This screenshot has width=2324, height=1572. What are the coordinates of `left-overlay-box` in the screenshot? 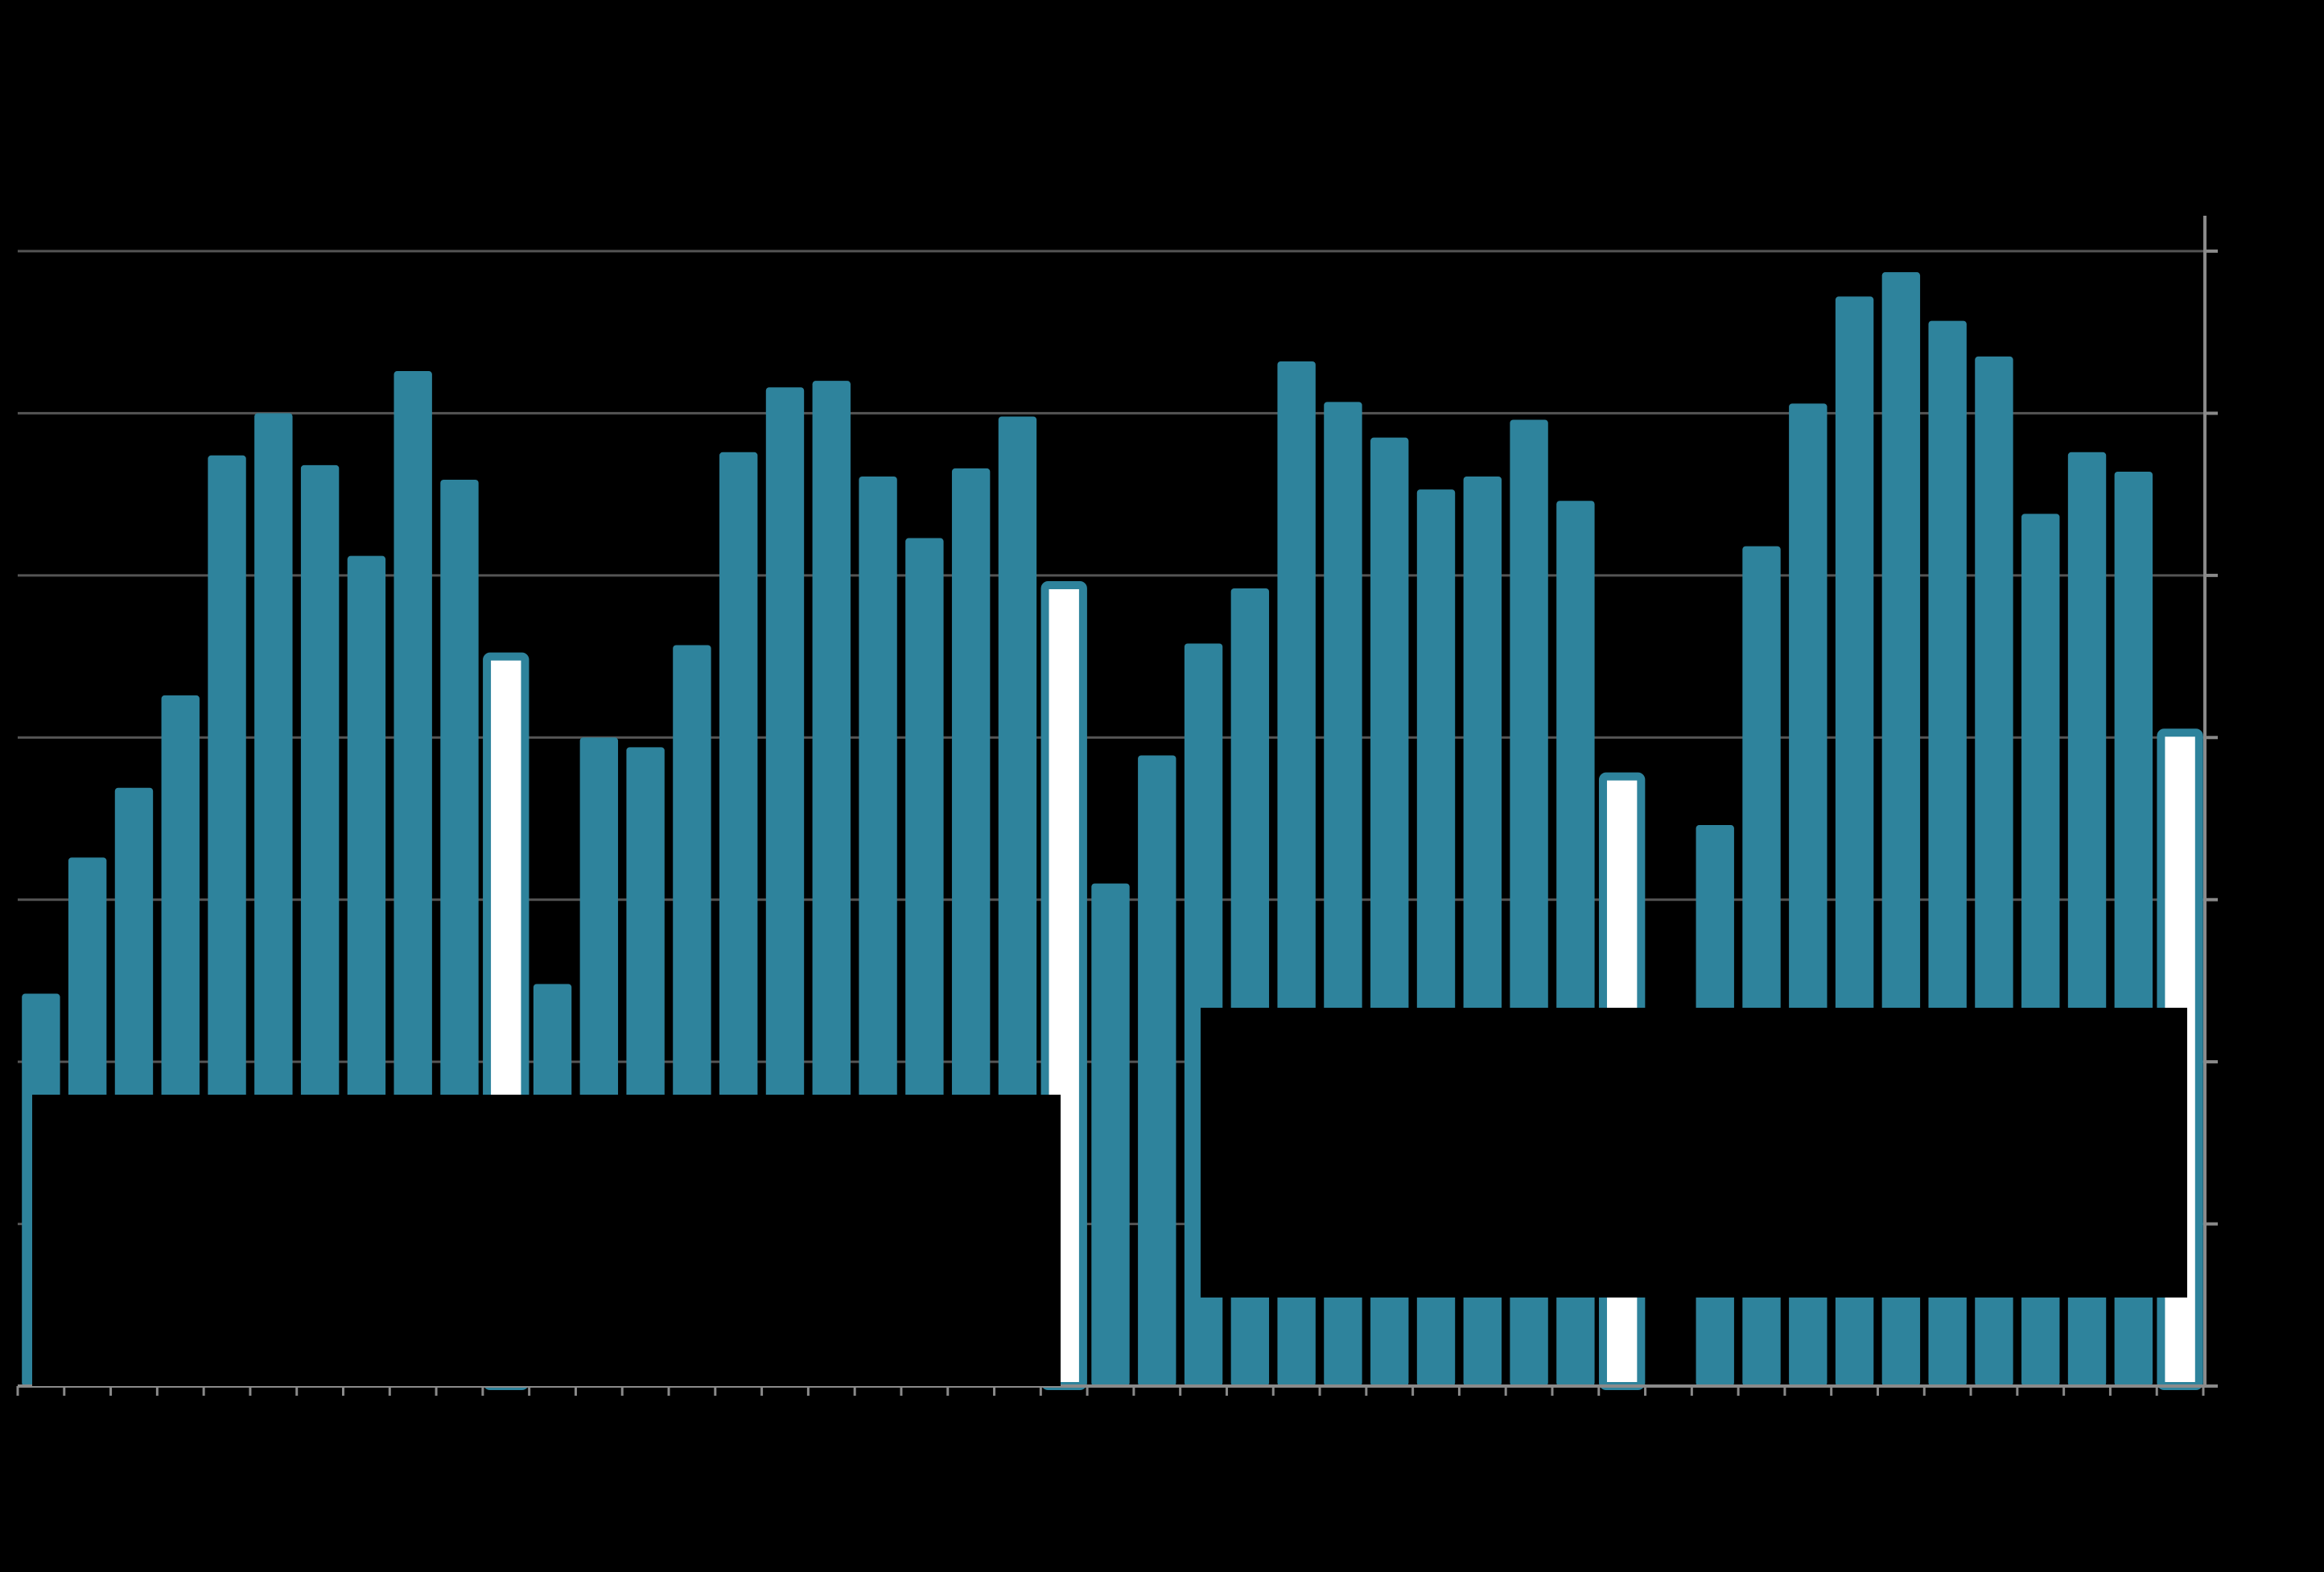 It's located at (546, 1241).